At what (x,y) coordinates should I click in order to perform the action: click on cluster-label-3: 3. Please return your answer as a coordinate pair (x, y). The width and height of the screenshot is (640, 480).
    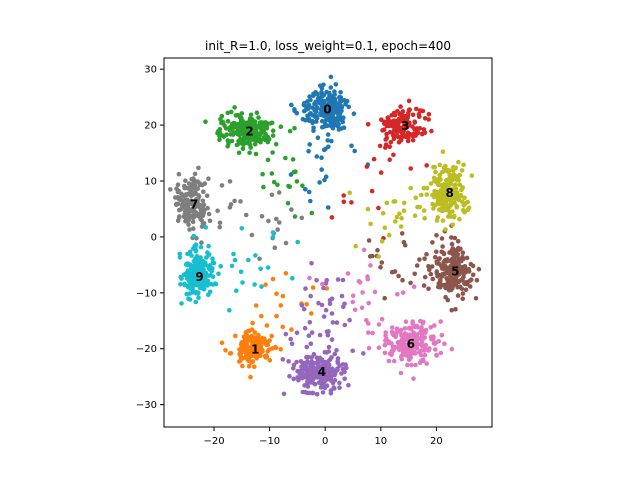
    Looking at the image, I should click on (405, 126).